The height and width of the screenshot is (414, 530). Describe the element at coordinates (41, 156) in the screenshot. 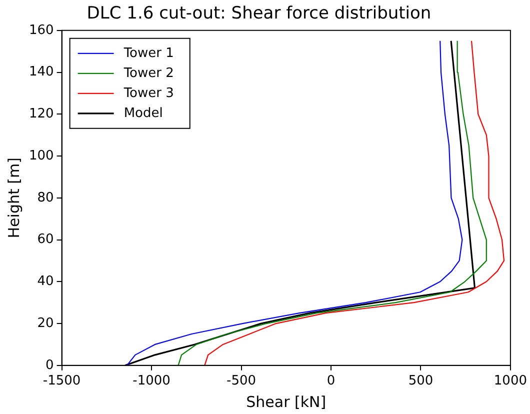

I see `y-tick-label: 100` at that location.